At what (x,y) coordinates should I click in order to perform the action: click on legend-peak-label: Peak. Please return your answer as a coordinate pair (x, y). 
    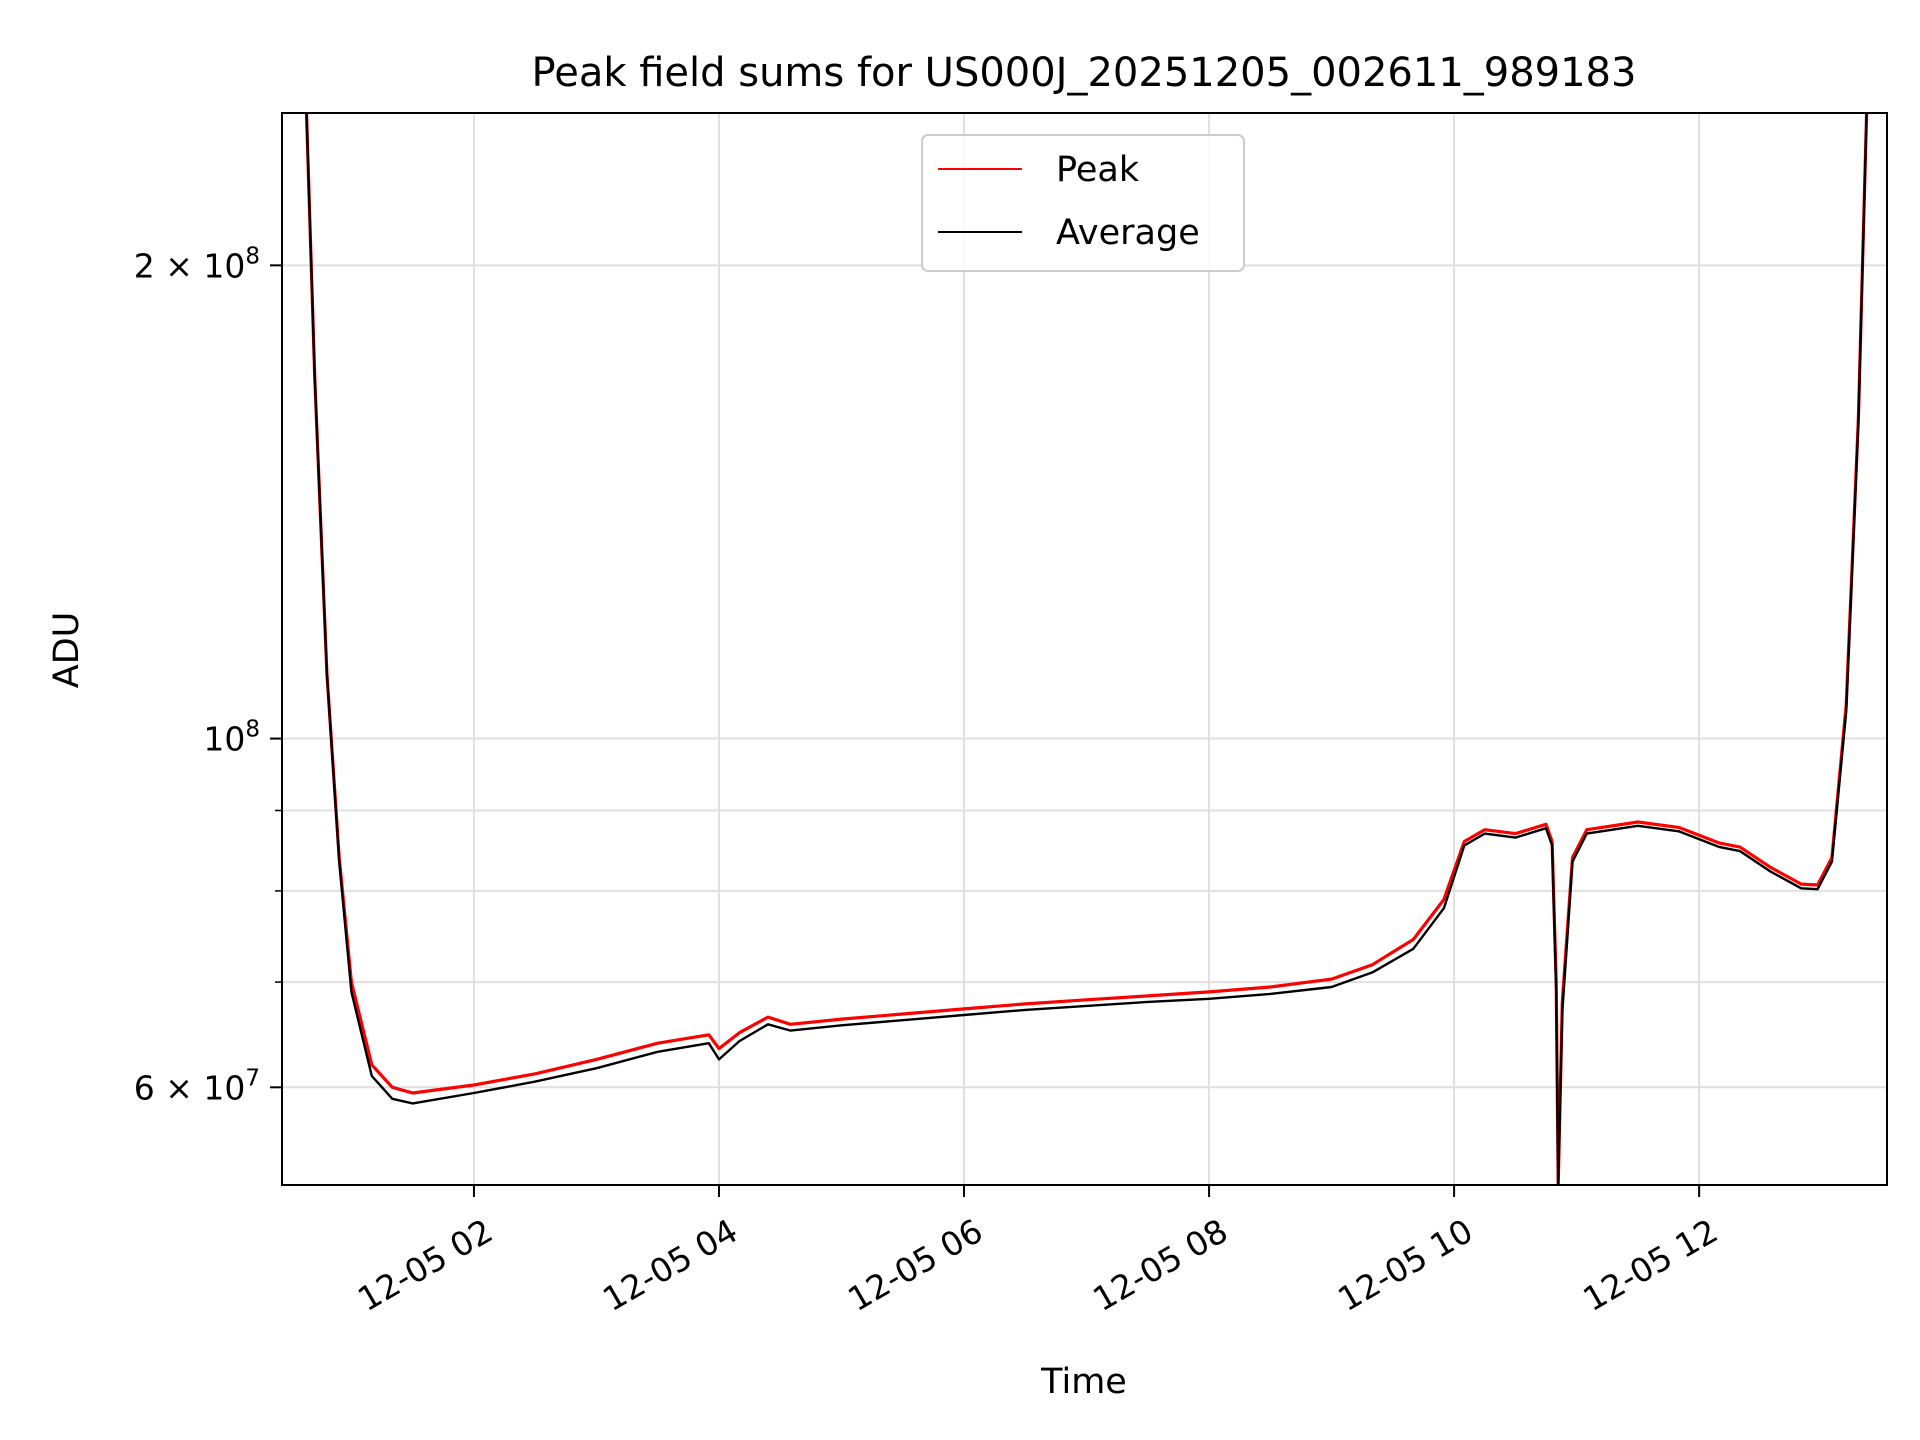
    Looking at the image, I should click on (1098, 170).